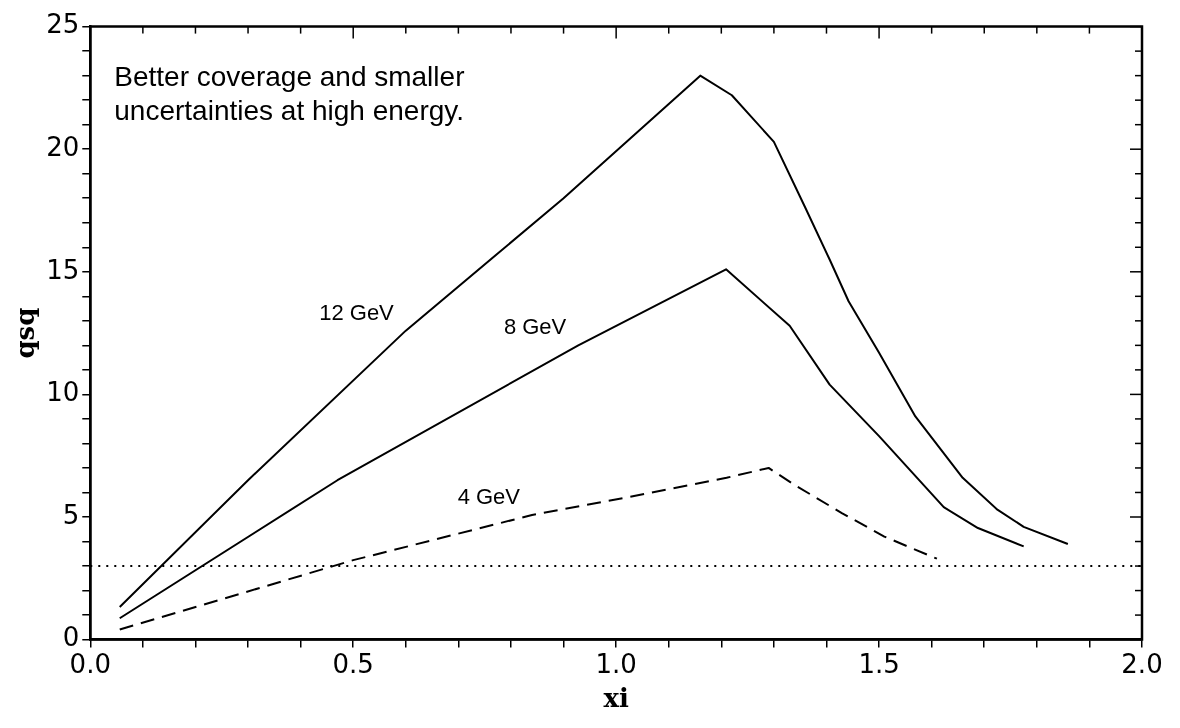 This screenshot has height=728, width=1180. What do you see at coordinates (535, 327) in the screenshot?
I see `series-label: 8 GeV` at bounding box center [535, 327].